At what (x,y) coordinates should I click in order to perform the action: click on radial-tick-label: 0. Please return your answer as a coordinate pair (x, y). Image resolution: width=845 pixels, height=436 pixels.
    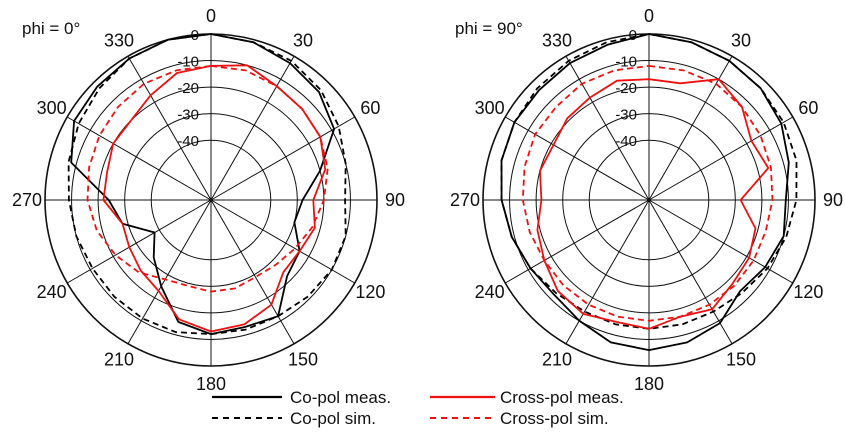
    Looking at the image, I should click on (633, 35).